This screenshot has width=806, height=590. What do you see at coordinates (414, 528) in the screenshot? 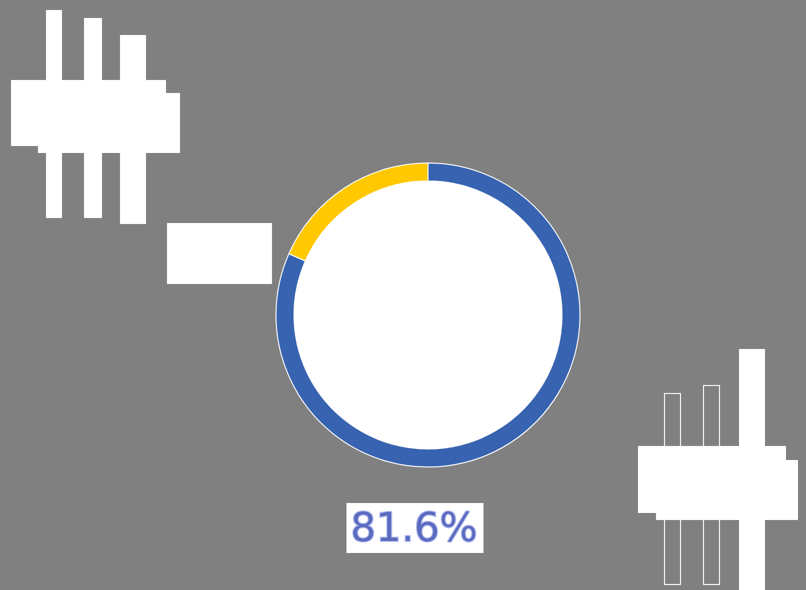
I see `data-label: 81.6%` at bounding box center [414, 528].